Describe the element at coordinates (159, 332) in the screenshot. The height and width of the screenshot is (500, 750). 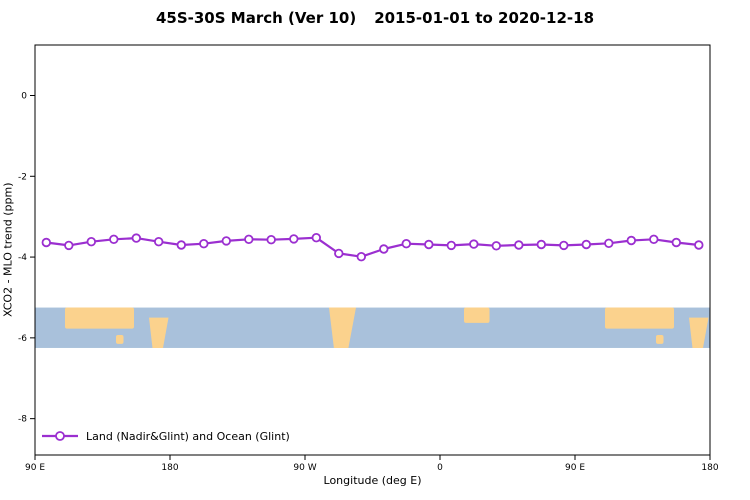
I see `map-land-new-zealand` at that location.